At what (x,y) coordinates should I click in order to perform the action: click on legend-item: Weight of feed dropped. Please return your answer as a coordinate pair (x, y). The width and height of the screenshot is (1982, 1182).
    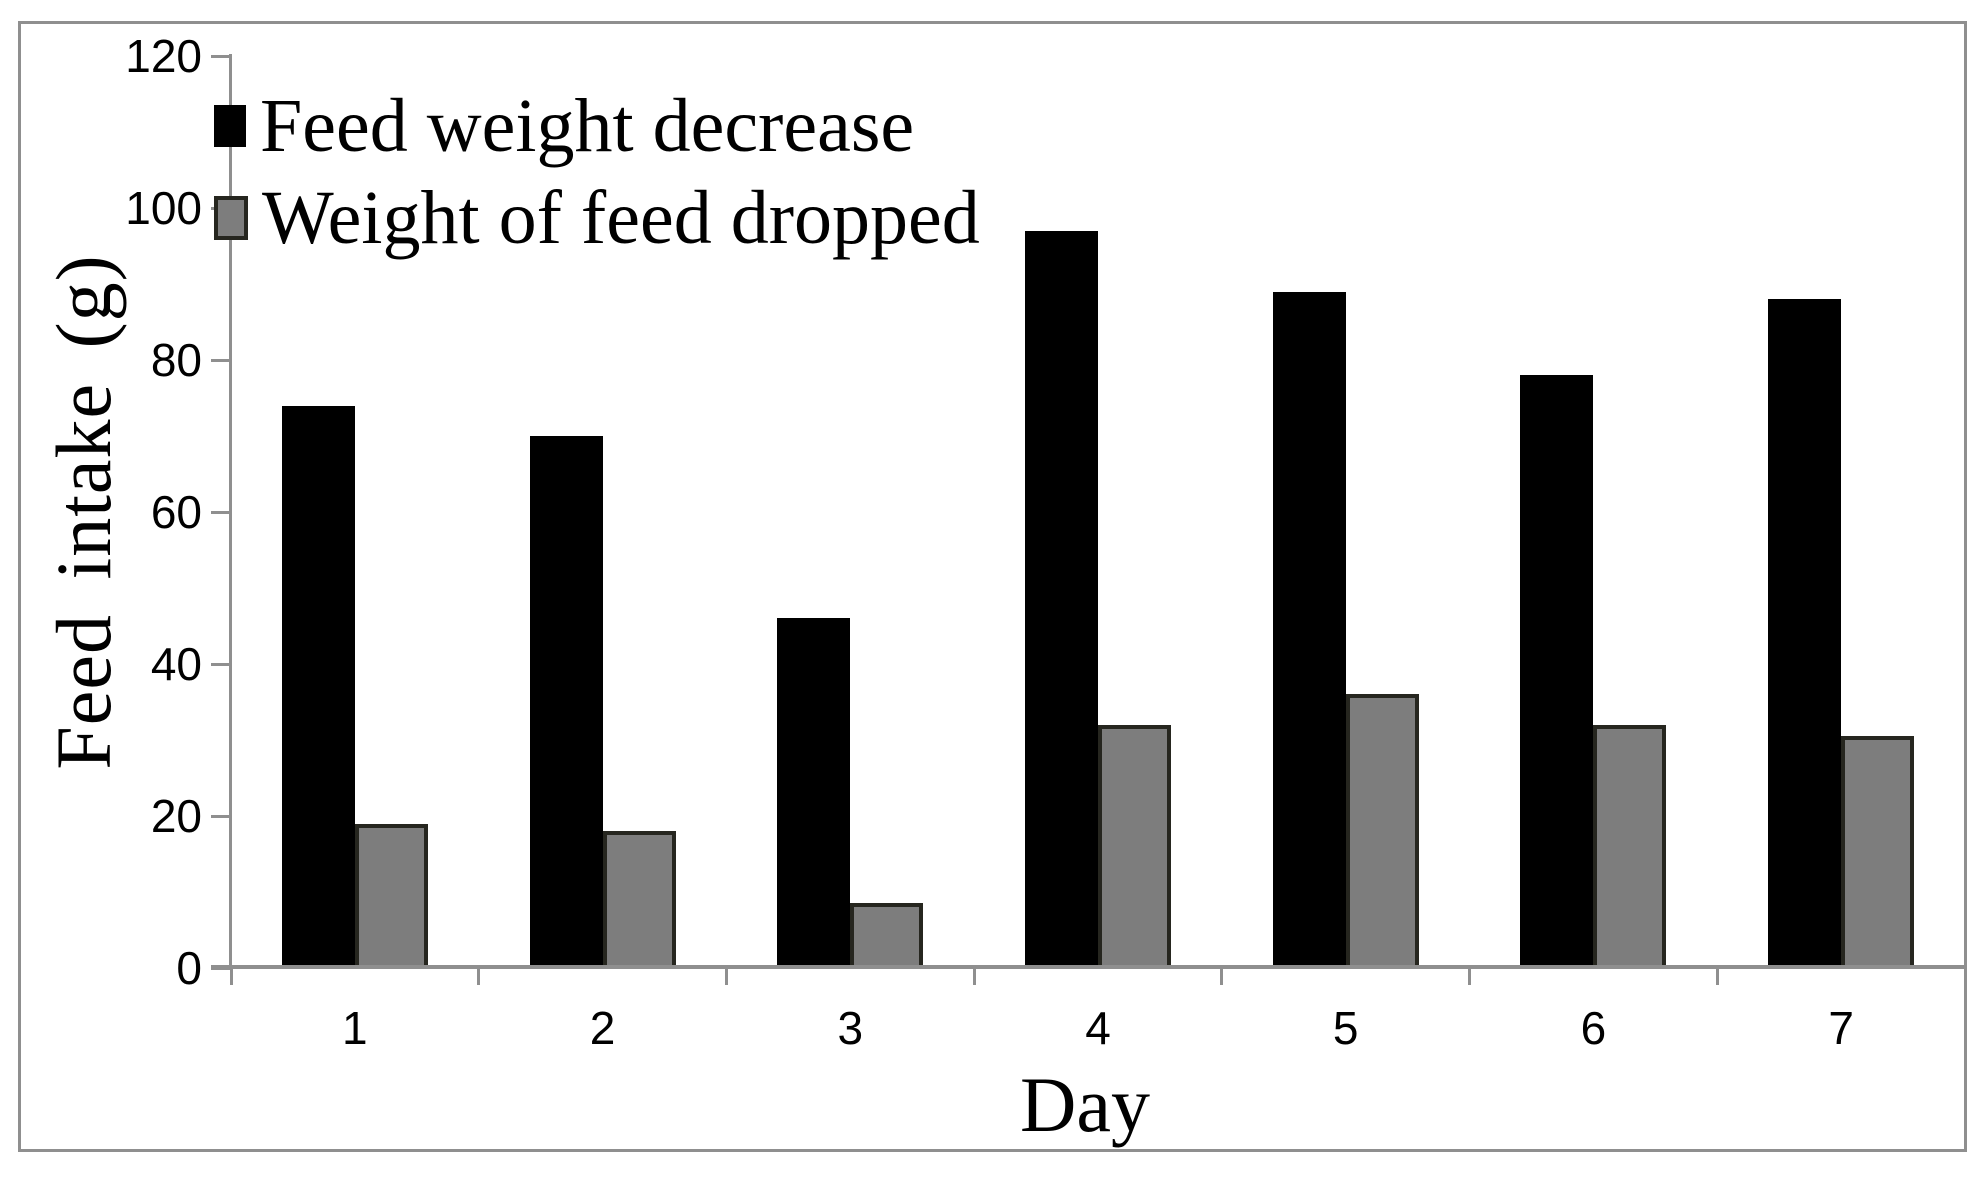
    Looking at the image, I should click on (597, 218).